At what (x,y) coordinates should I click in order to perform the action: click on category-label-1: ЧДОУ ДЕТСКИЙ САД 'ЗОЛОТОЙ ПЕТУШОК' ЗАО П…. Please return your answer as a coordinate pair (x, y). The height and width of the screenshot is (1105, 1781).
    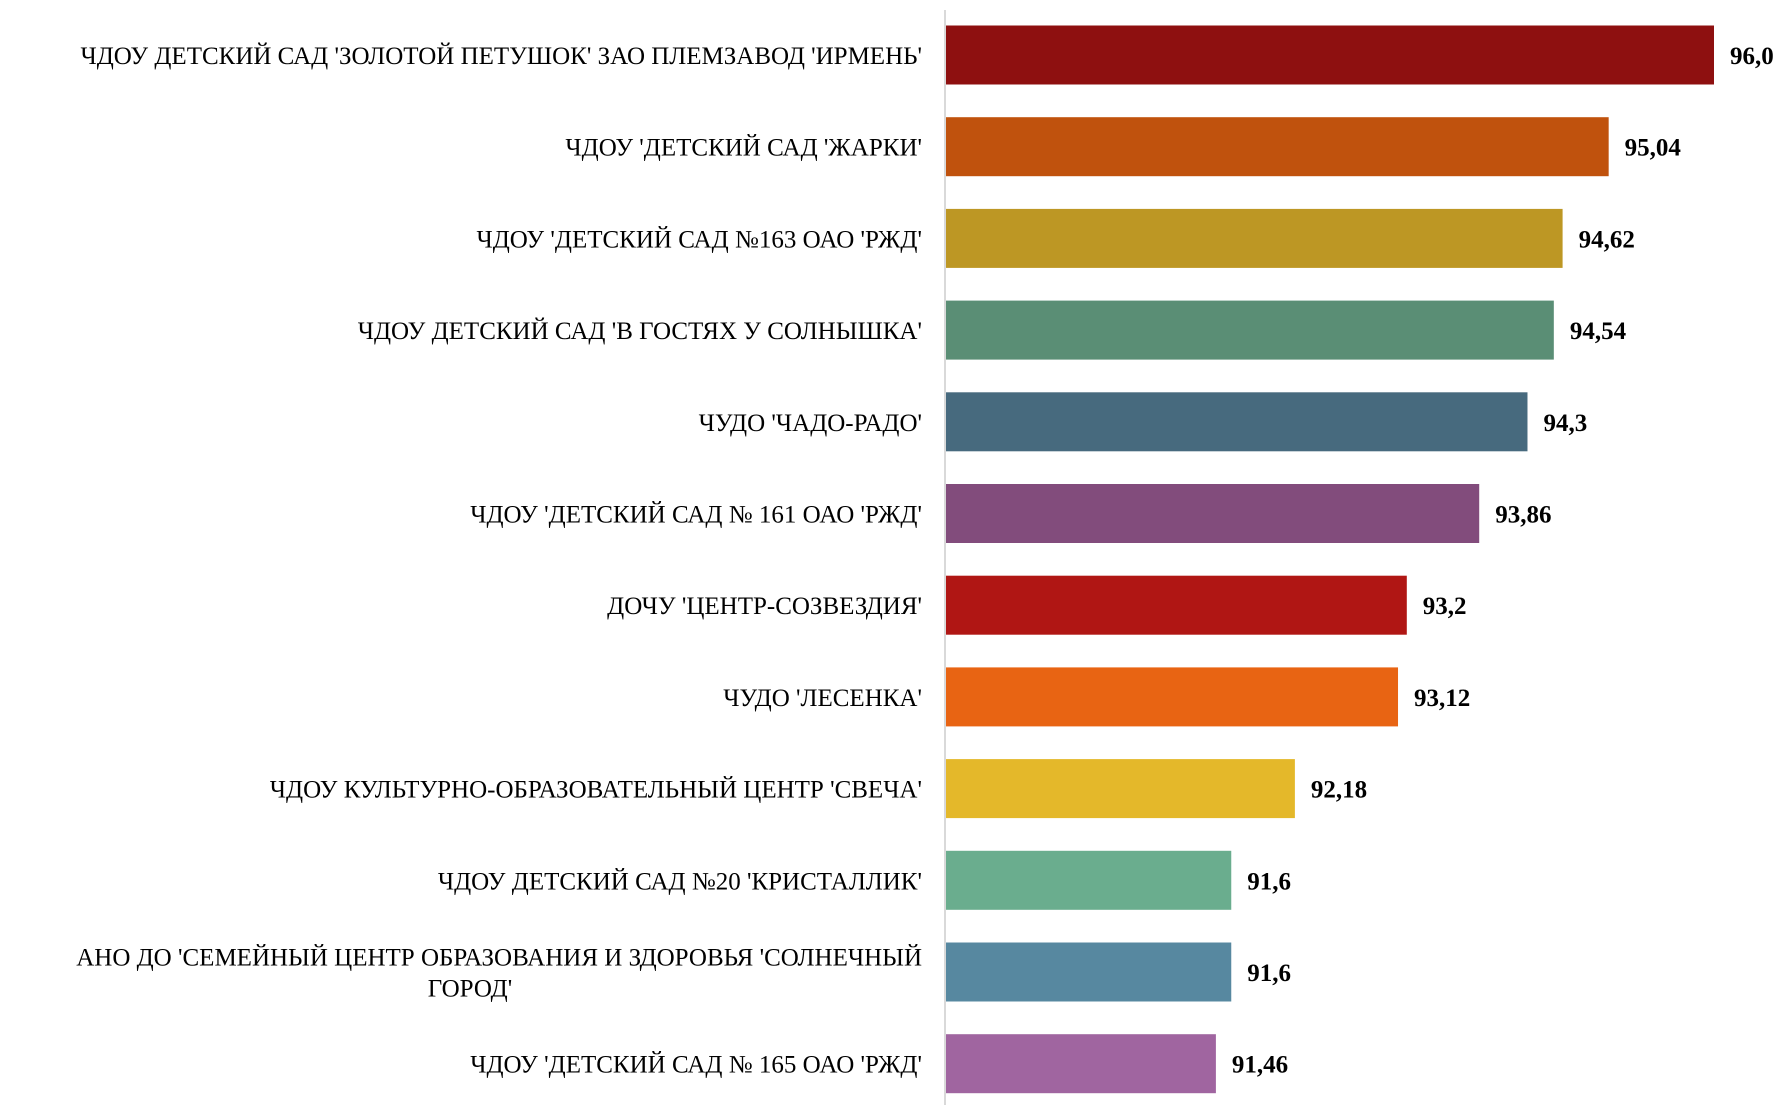
    Looking at the image, I should click on (501, 56).